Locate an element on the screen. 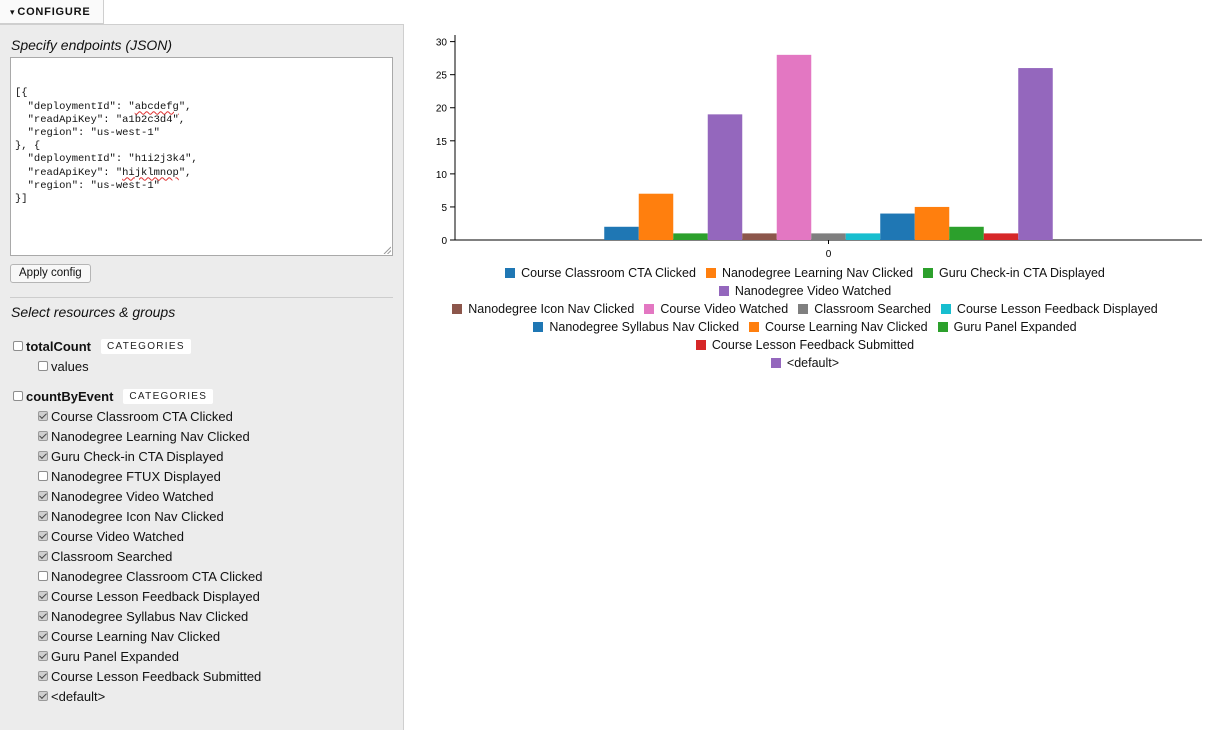 The height and width of the screenshot is (730, 1224). bar-classroom-searched is located at coordinates (828, 236).